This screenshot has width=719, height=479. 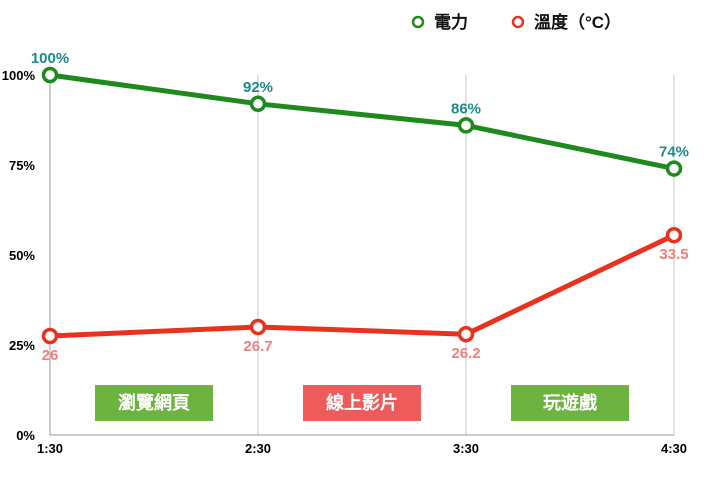 I want to click on legend-label: 溫度（°C）, so click(x=577, y=22).